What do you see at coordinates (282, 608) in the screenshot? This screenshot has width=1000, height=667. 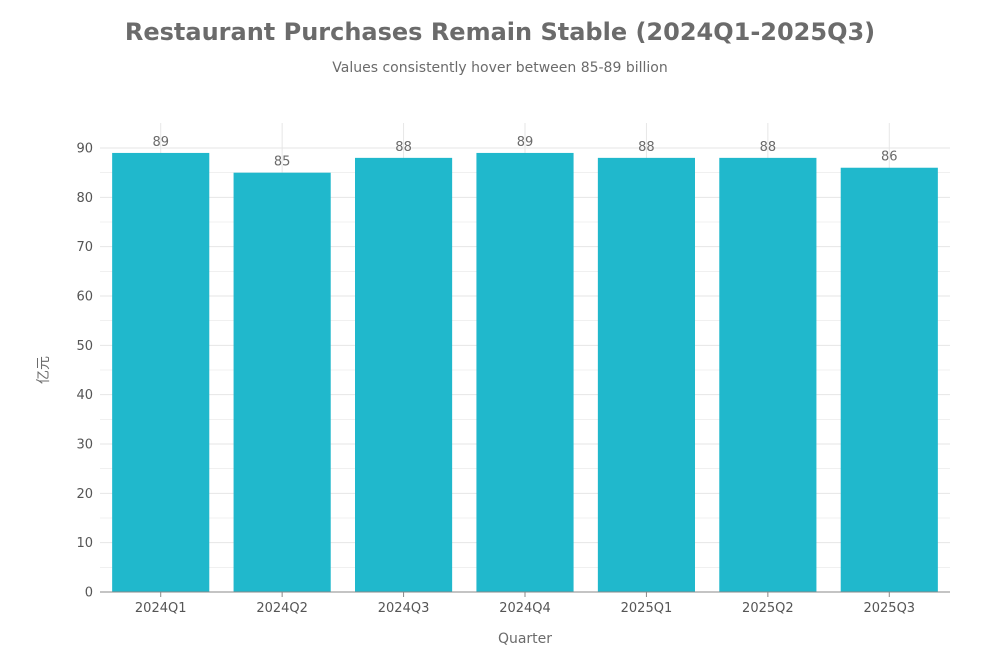 I see `x-tick-label: 2024Q2` at bounding box center [282, 608].